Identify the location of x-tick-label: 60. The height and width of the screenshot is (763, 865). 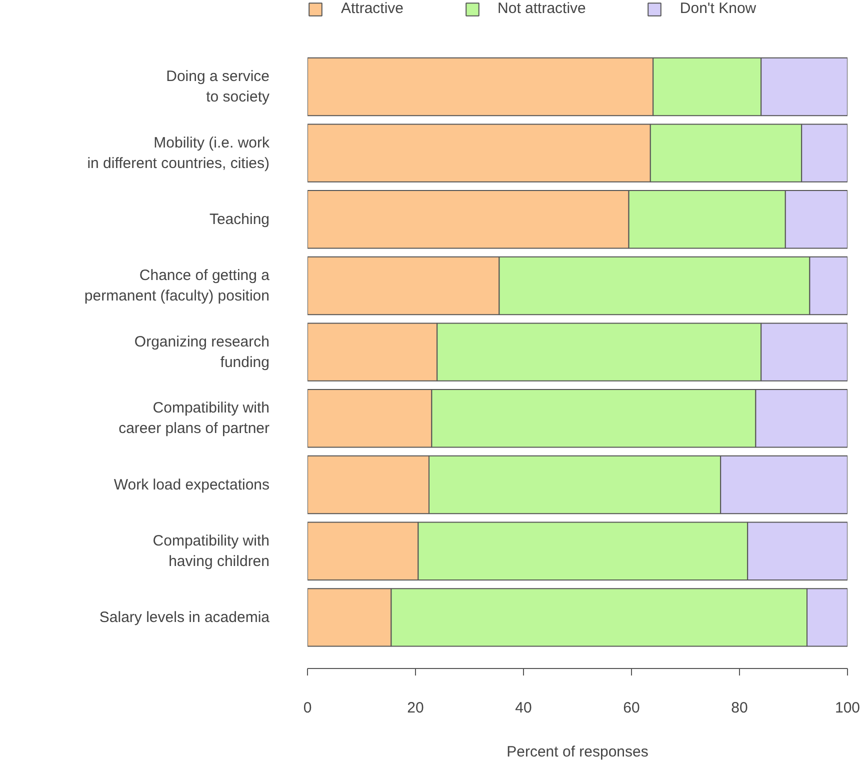
(631, 708).